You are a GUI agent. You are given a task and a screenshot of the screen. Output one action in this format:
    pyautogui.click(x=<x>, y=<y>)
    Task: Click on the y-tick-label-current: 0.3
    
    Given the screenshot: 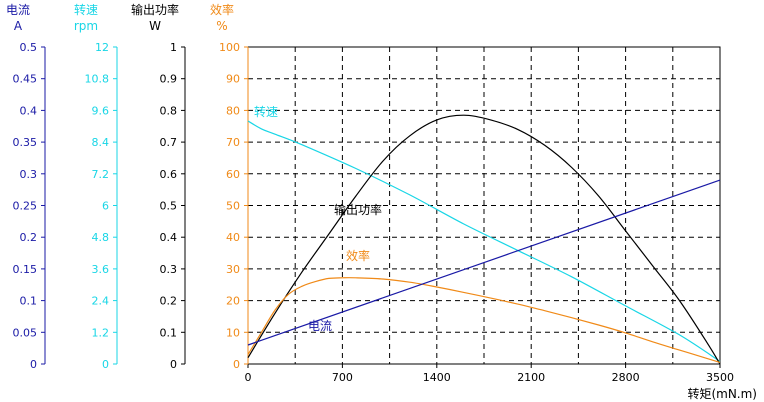 What is the action you would take?
    pyautogui.click(x=29, y=174)
    